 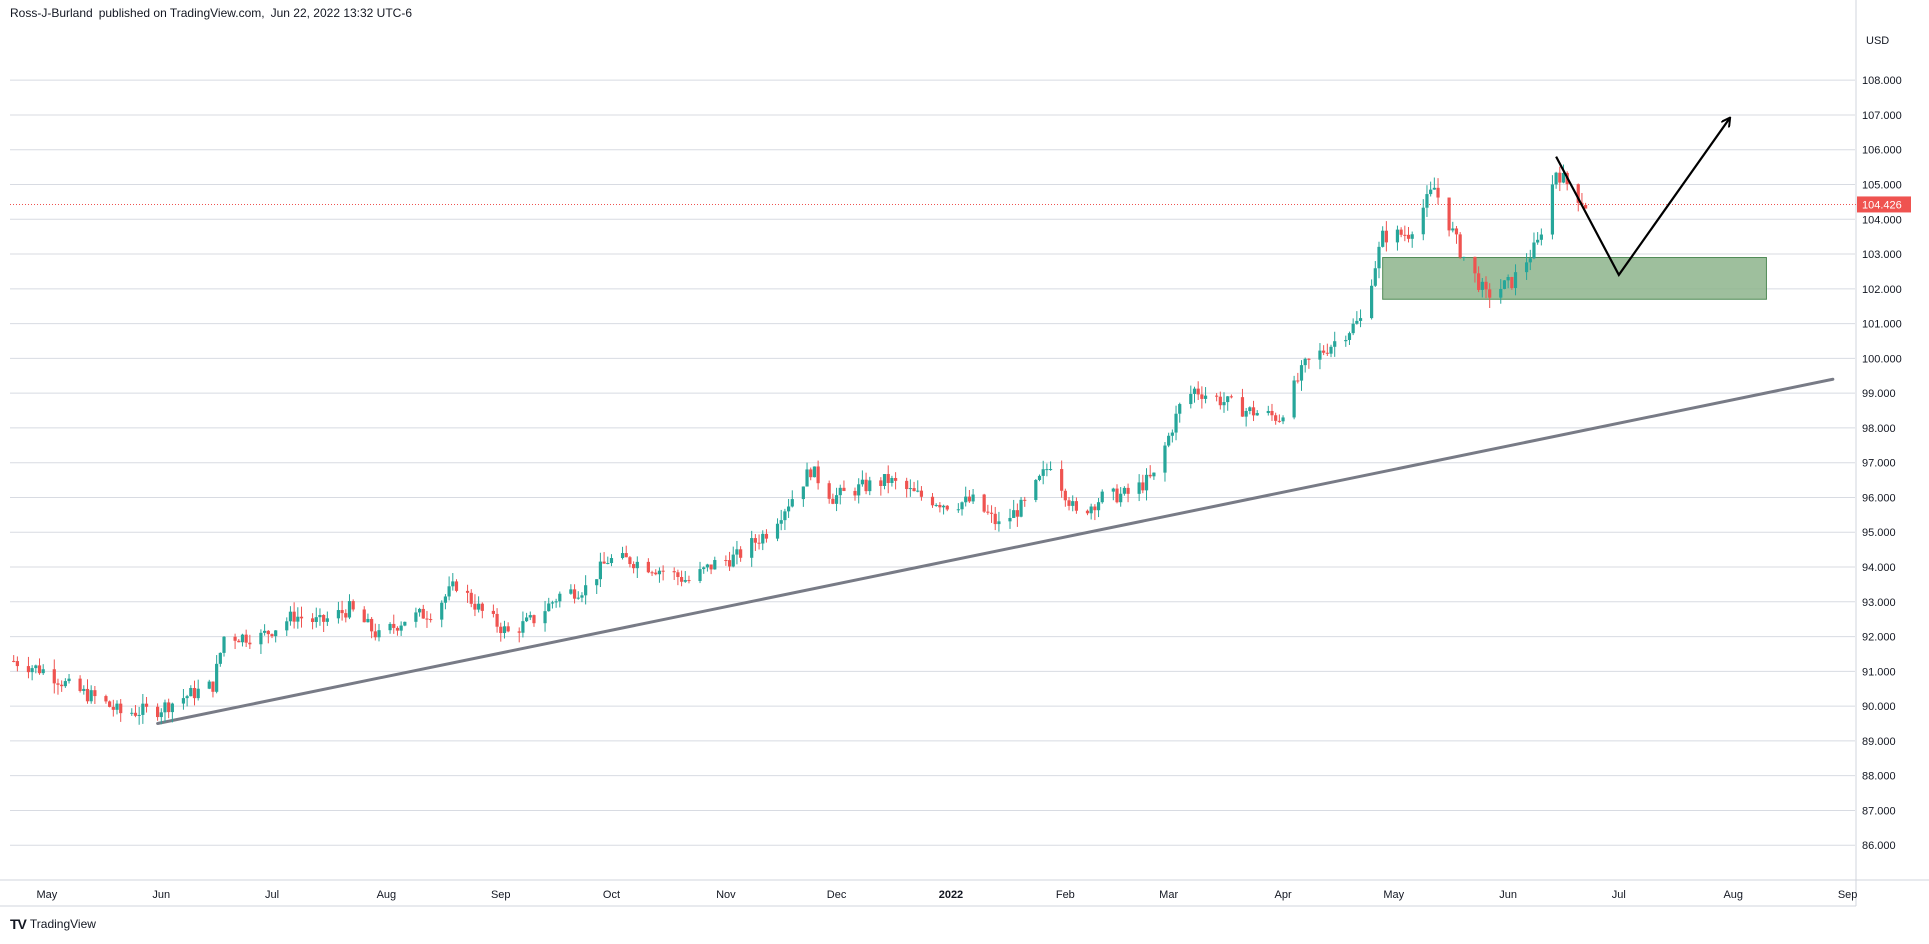 I want to click on last-price-label: 104.426, so click(x=1882, y=205).